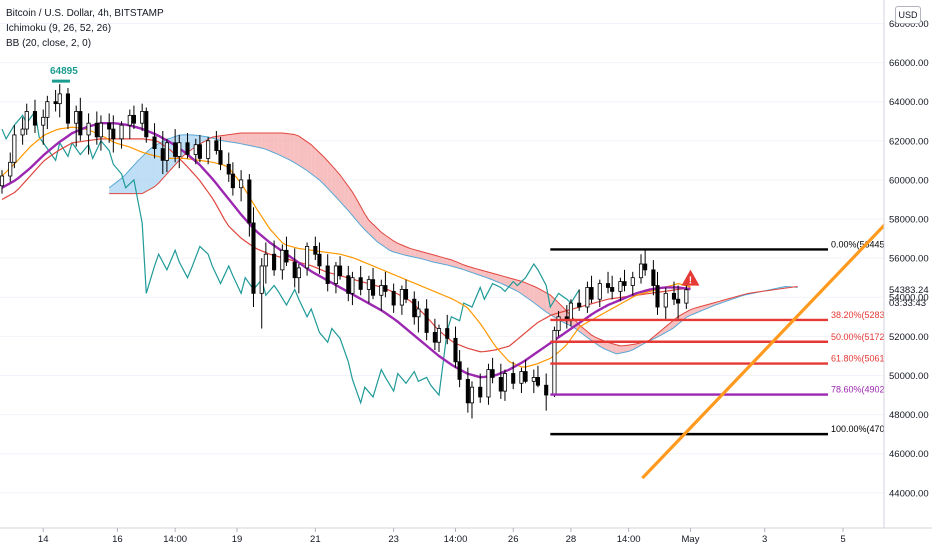 Image resolution: width=932 pixels, height=550 pixels. I want to click on time-axis-background, so click(466, 539).